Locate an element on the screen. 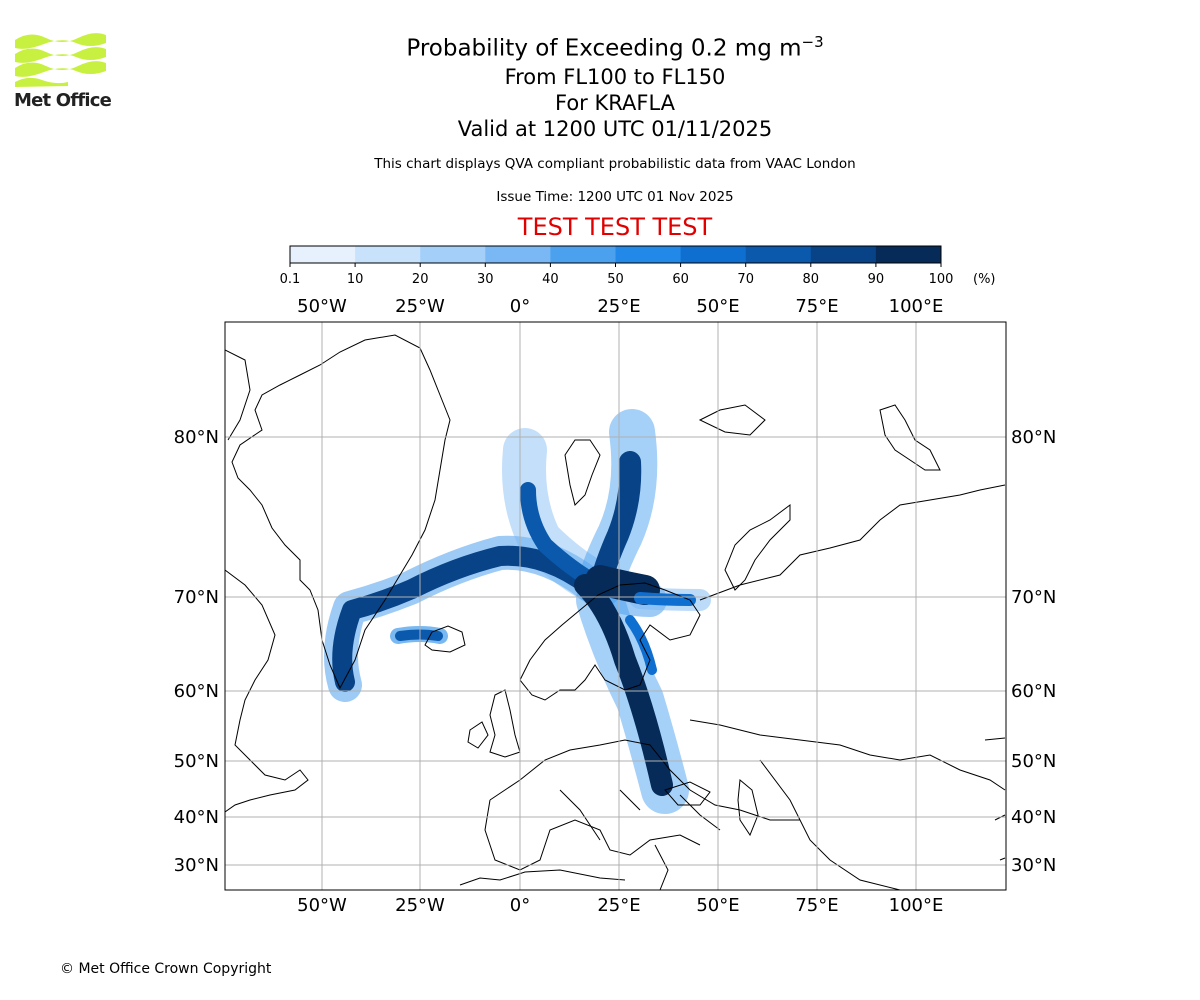 Image resolution: width=1200 pixels, height=1000 pixels. colorbar: 0.1 10 20 30 40 50 60 70 80 90 100 (%) is located at coordinates (638, 266).